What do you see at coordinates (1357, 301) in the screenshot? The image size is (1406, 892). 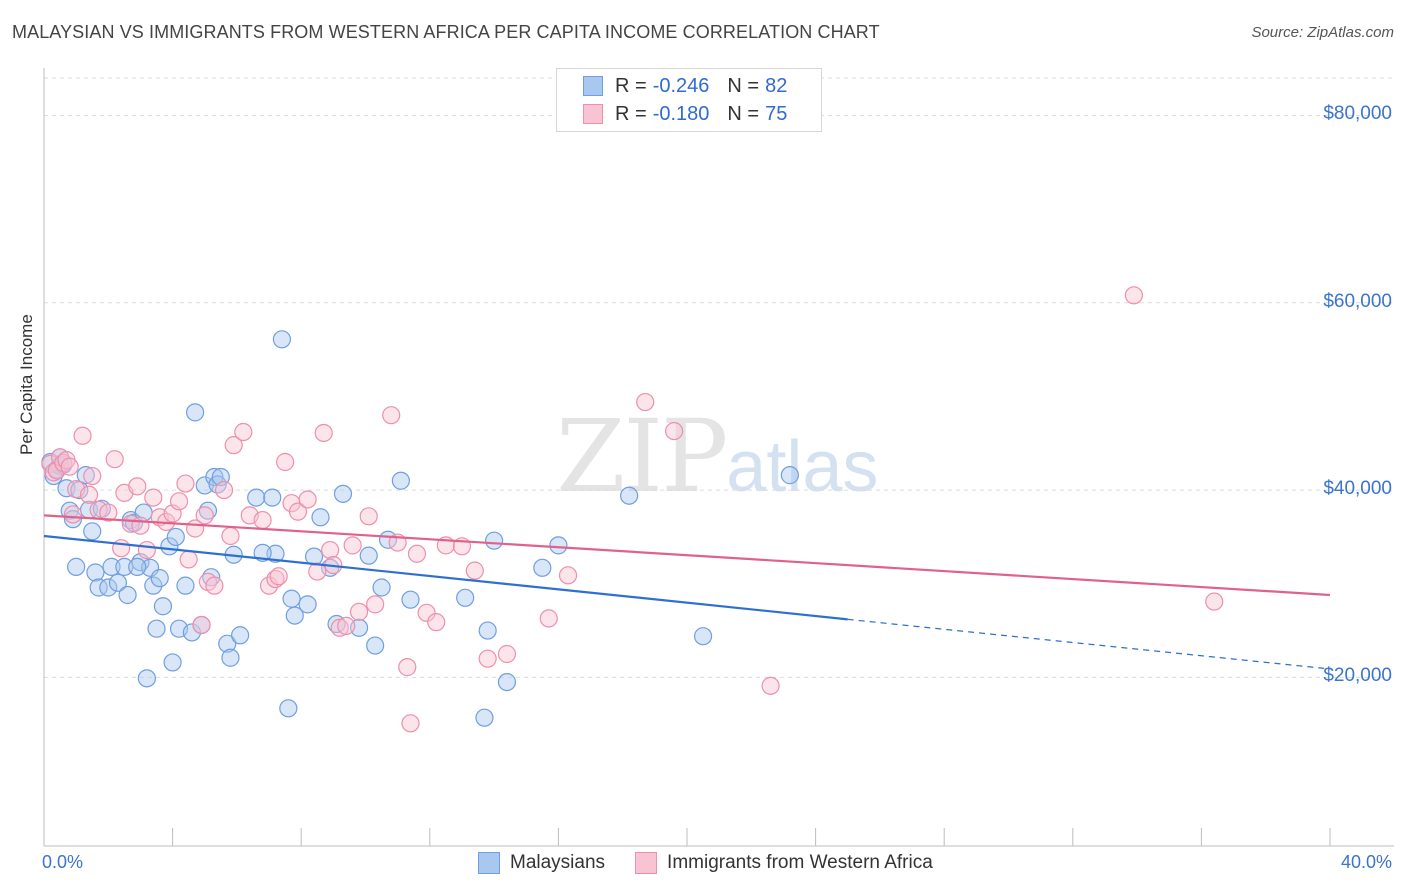 I see `y-tick-label: $60,000` at bounding box center [1357, 301].